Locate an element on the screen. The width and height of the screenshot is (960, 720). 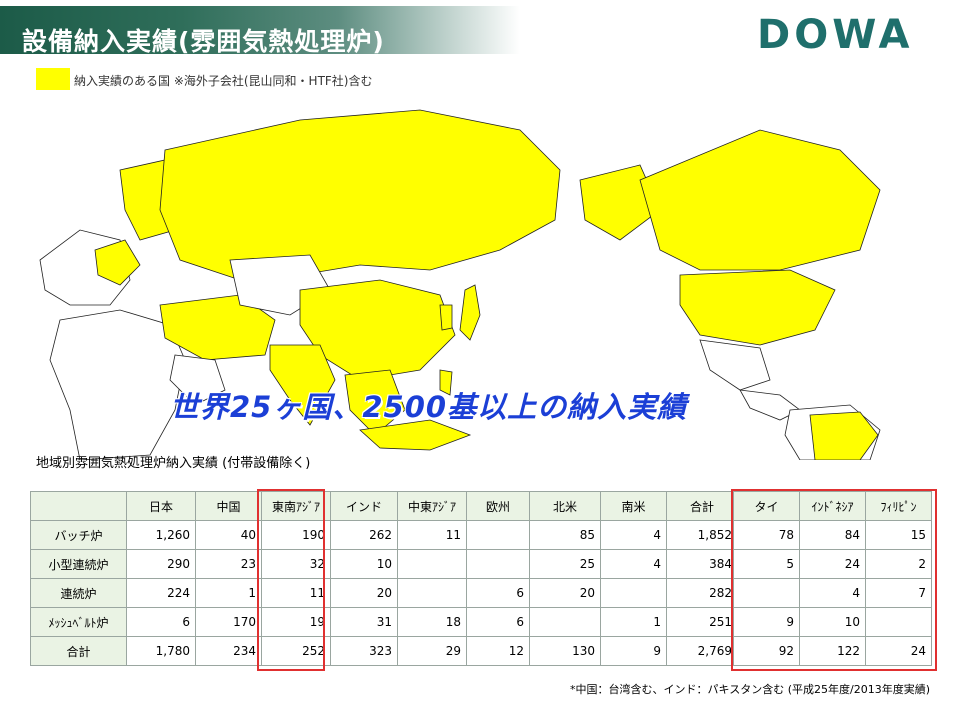
table-cell: 20 is located at coordinates (565, 593).